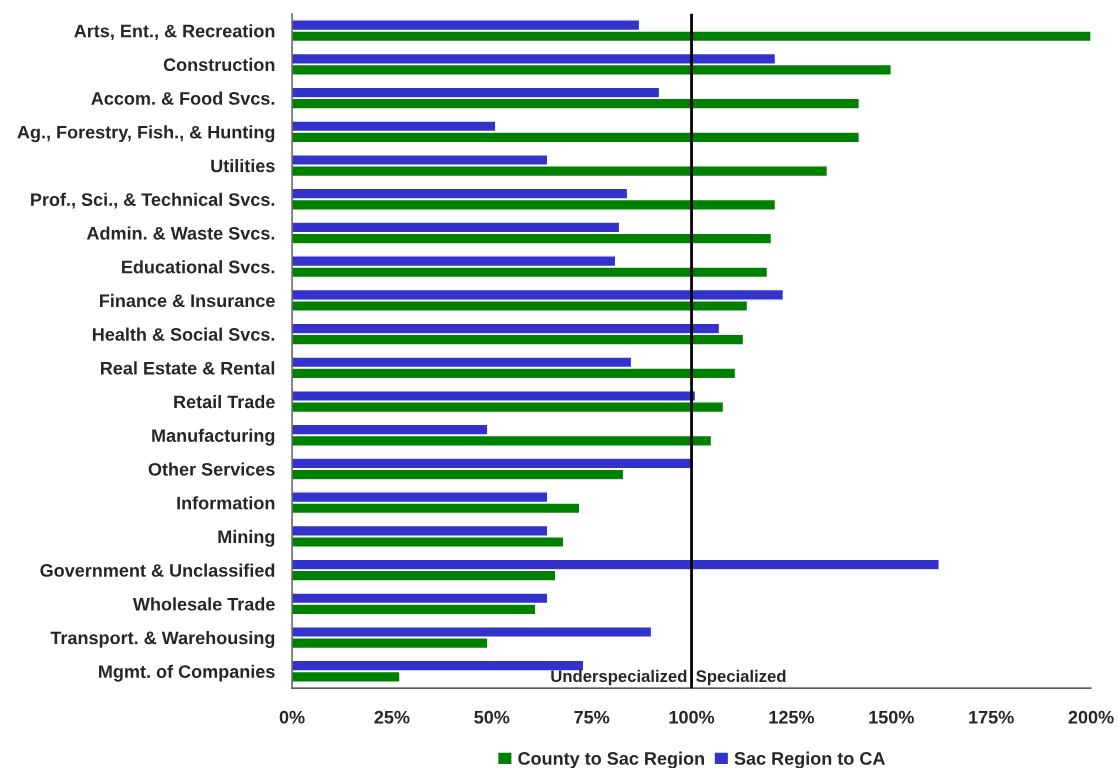 This screenshot has height=768, width=1119. Describe the element at coordinates (226, 503) in the screenshot. I see `y-tick-label: Information` at that location.